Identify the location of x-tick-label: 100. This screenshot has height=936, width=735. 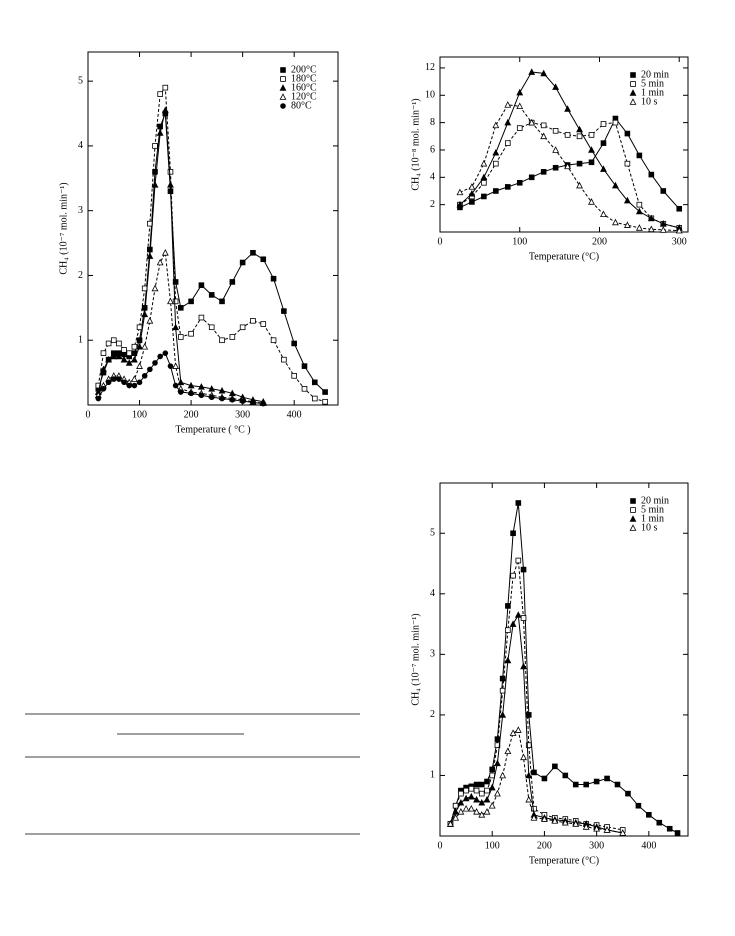
(139, 414).